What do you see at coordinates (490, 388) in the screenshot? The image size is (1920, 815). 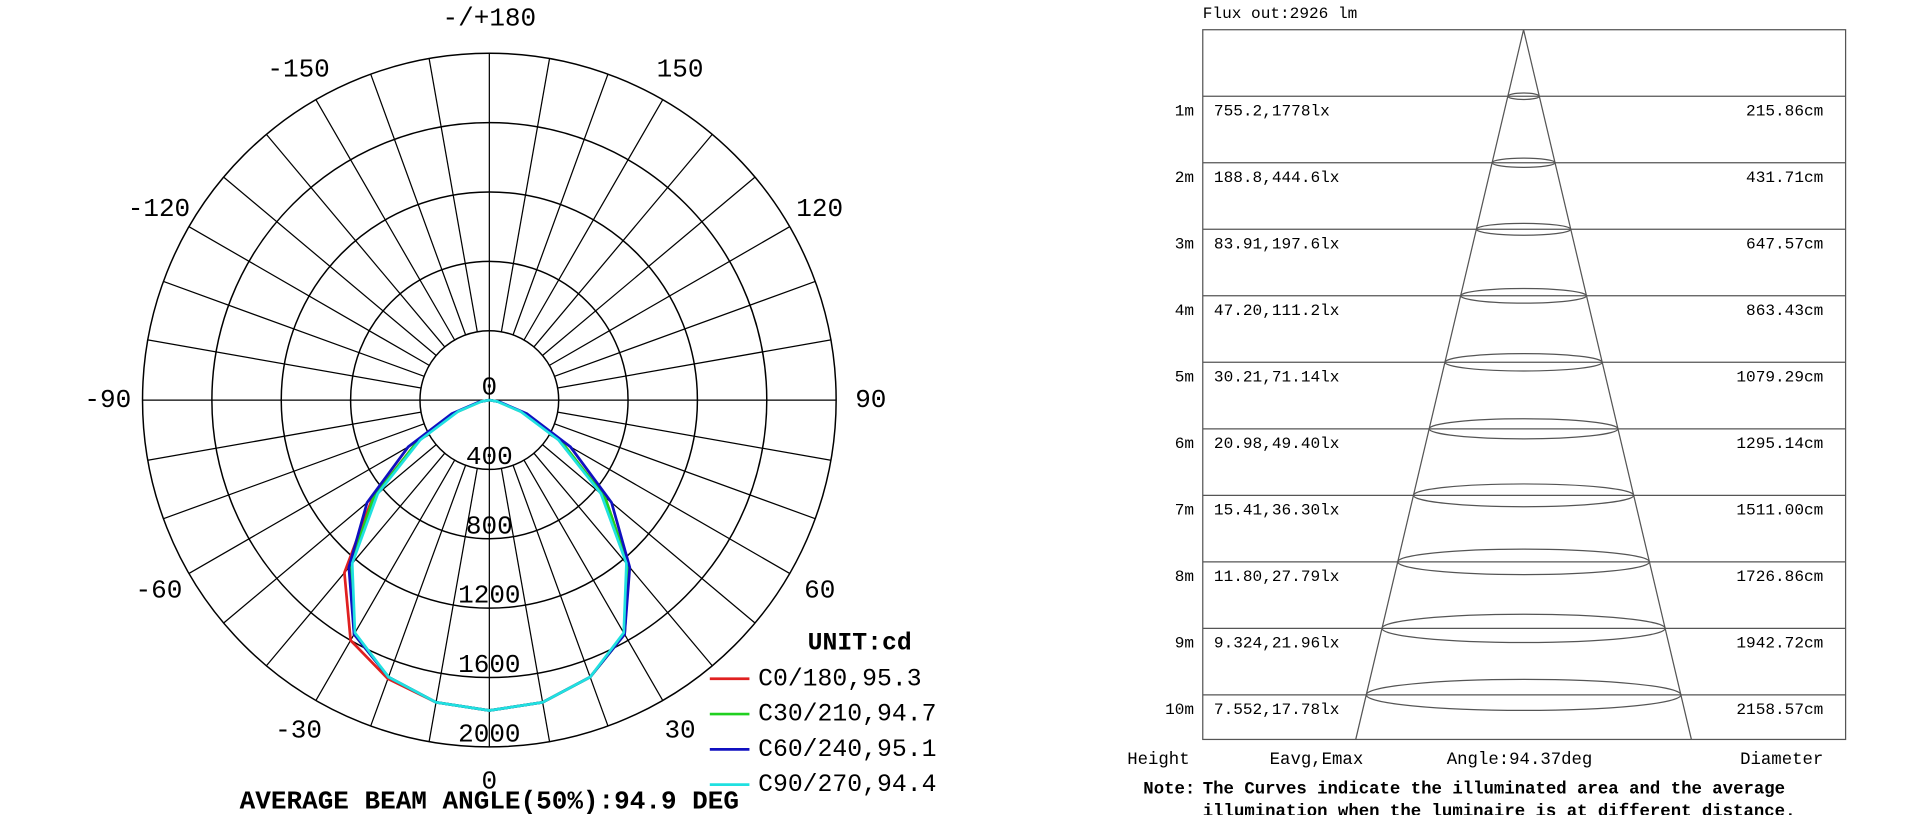 I see `r-tick-label: 0` at bounding box center [490, 388].